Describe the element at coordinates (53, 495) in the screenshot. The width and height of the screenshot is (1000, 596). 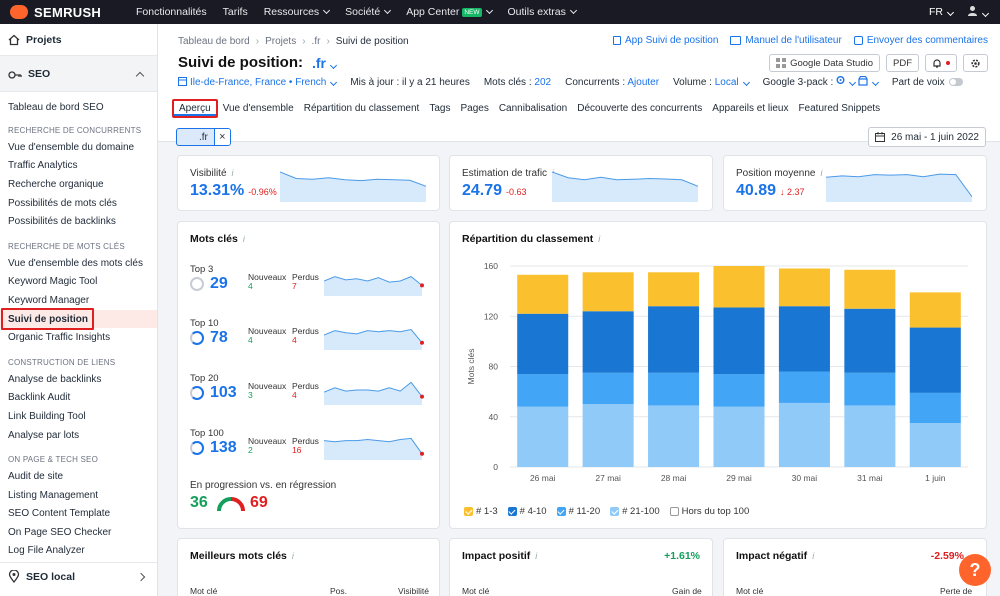
I see `sidebar-item: Listing Management` at that location.